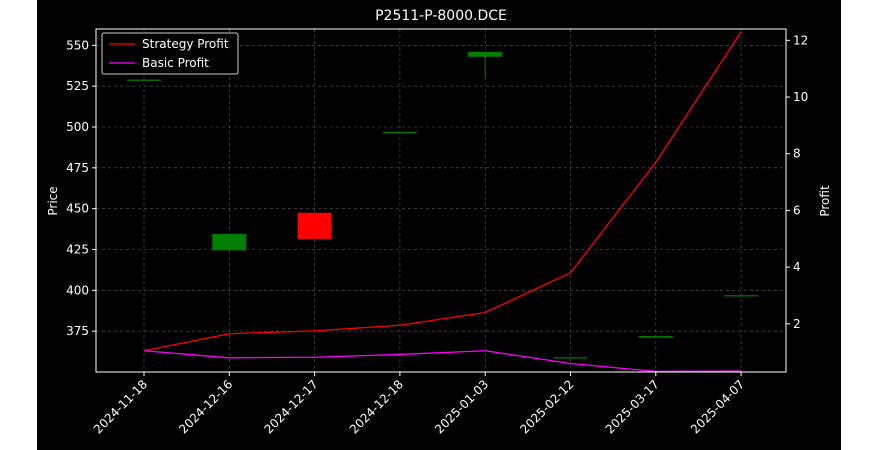  What do you see at coordinates (632, 406) in the screenshot?
I see `x-tick-label: 2025-03-17` at bounding box center [632, 406].